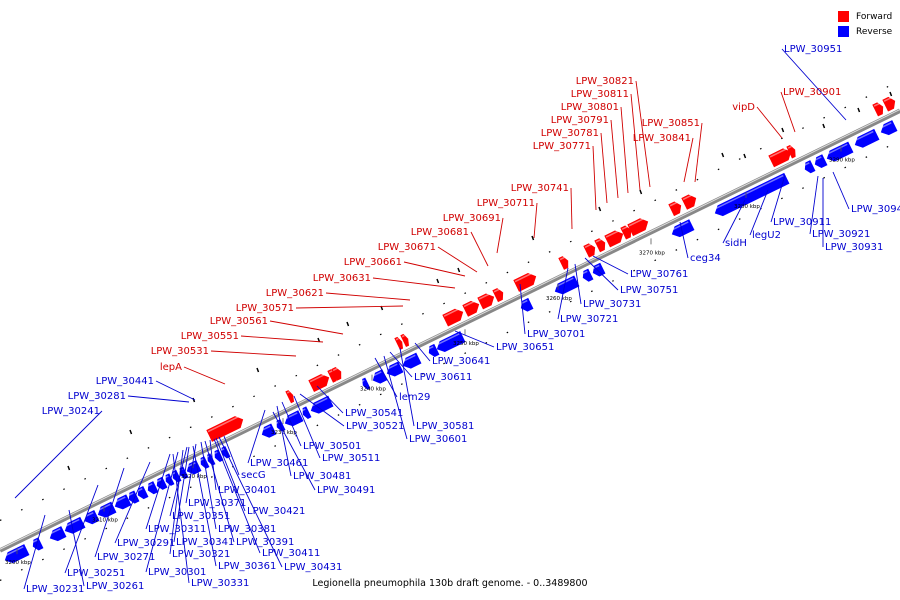 Image resolution: width=900 pixels, height=600 pixels. What do you see at coordinates (525, 347) in the screenshot?
I see `reverse-gene-label: LPW_30651` at bounding box center [525, 347].